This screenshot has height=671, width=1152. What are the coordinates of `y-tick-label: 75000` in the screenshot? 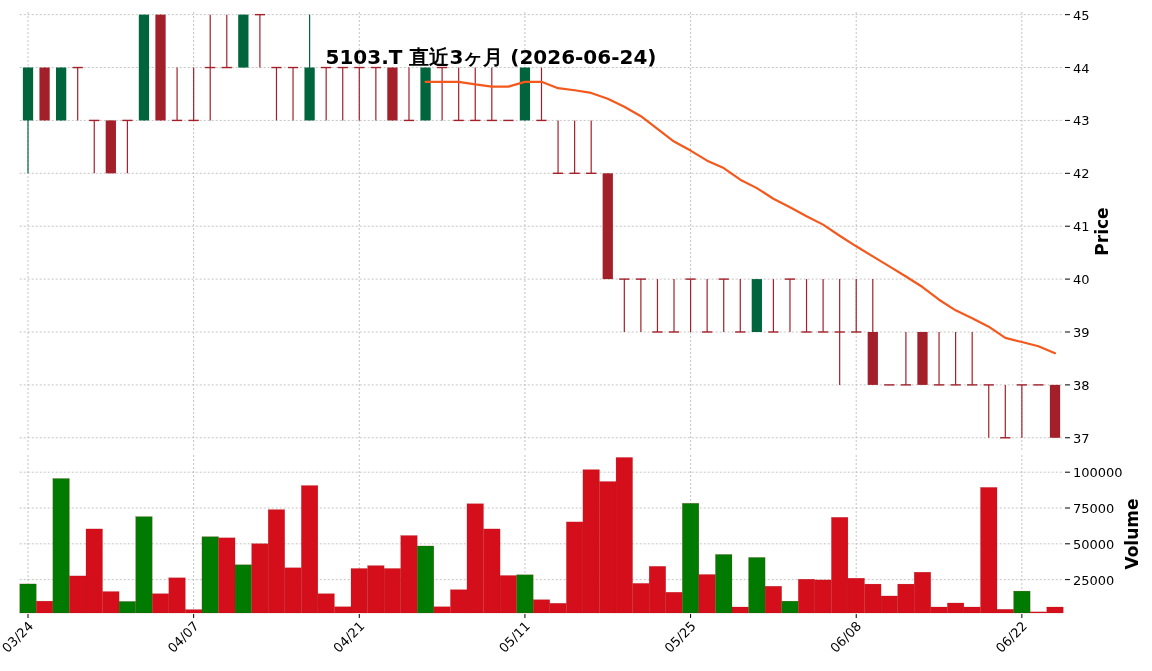 It's located at (1094, 508).